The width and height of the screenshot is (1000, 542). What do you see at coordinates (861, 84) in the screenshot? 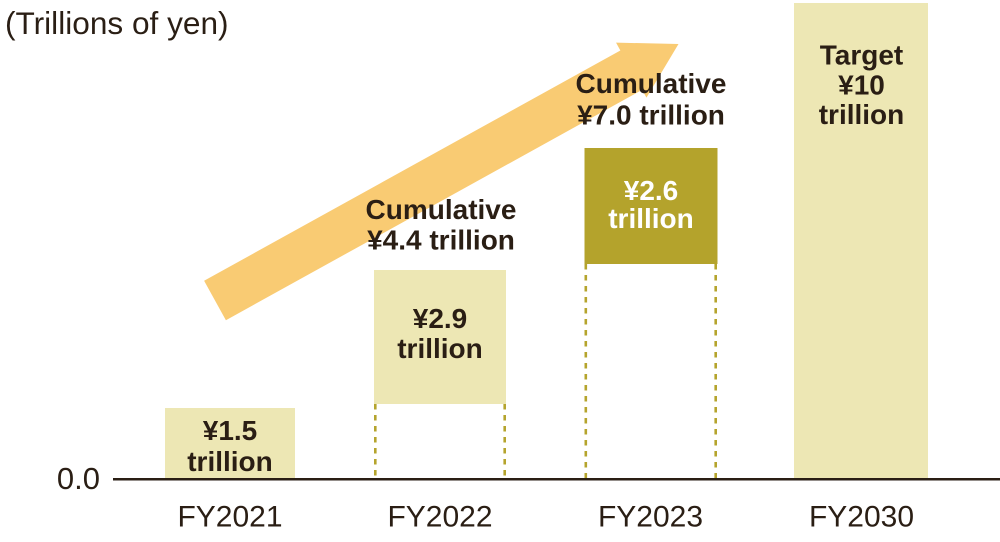
I see `svg-text: ¥10` at bounding box center [861, 84].